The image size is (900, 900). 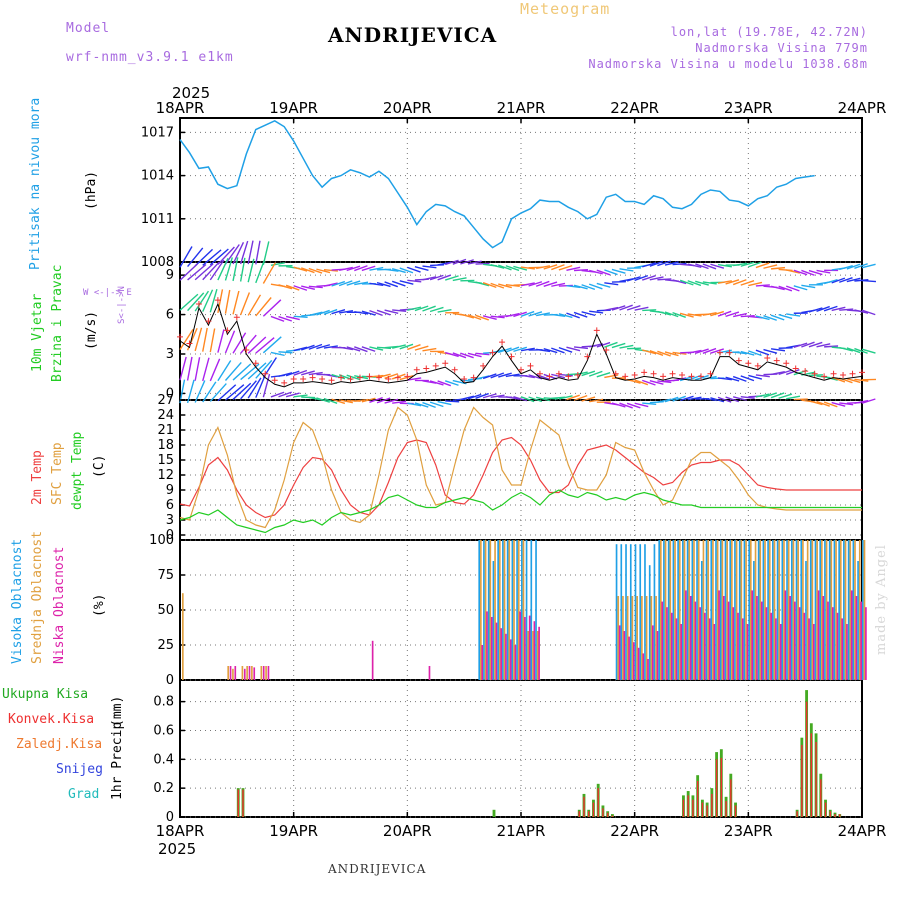 What do you see at coordinates (170, 535) in the screenshot?
I see `y-tick-label: 0` at bounding box center [170, 535].